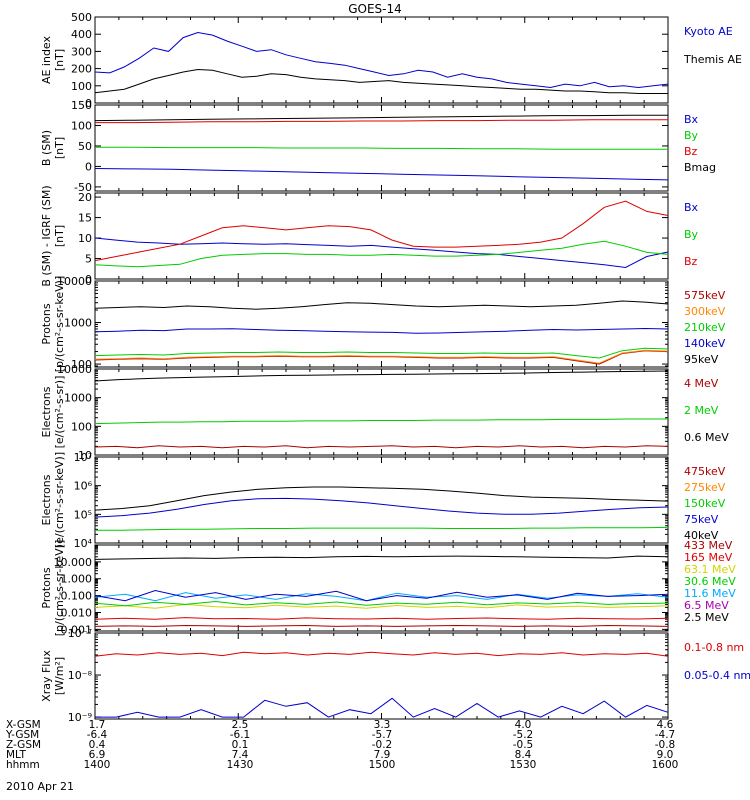 Image resolution: width=750 pixels, height=800 pixels. I want to click on chart-title: GOES-14, so click(375, 9).